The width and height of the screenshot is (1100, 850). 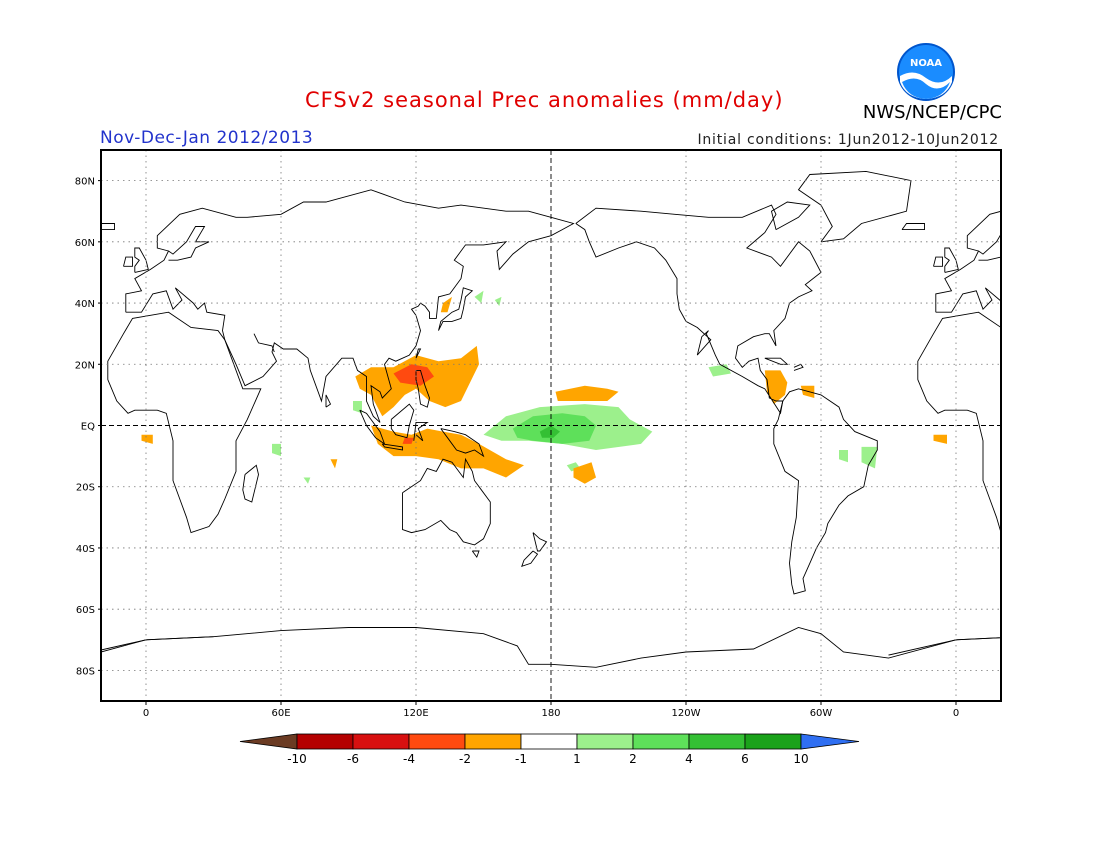 What do you see at coordinates (821, 713) in the screenshot?
I see `lon-tick-label: 60W` at bounding box center [821, 713].